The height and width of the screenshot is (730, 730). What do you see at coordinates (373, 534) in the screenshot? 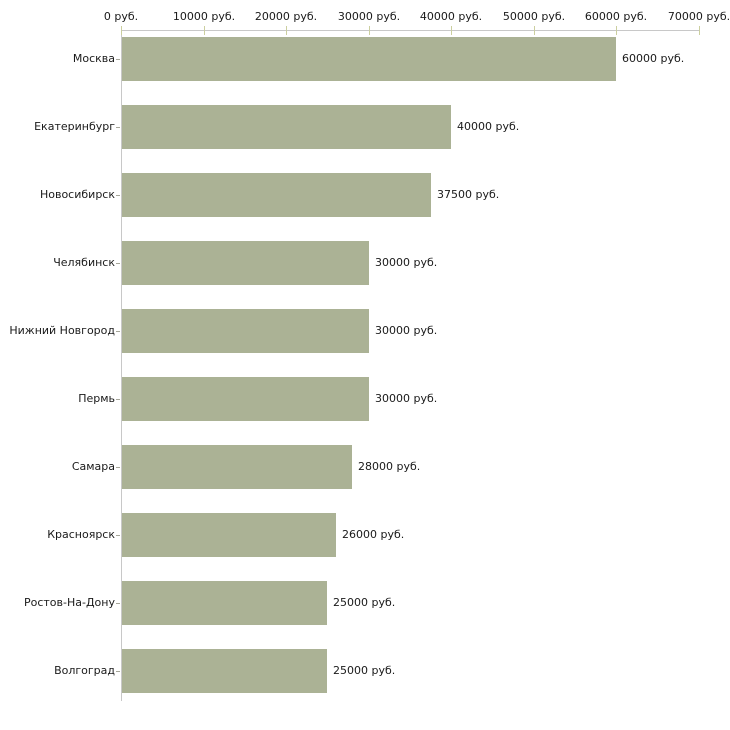
I see `value-label: 26000 руб.` at bounding box center [373, 534].